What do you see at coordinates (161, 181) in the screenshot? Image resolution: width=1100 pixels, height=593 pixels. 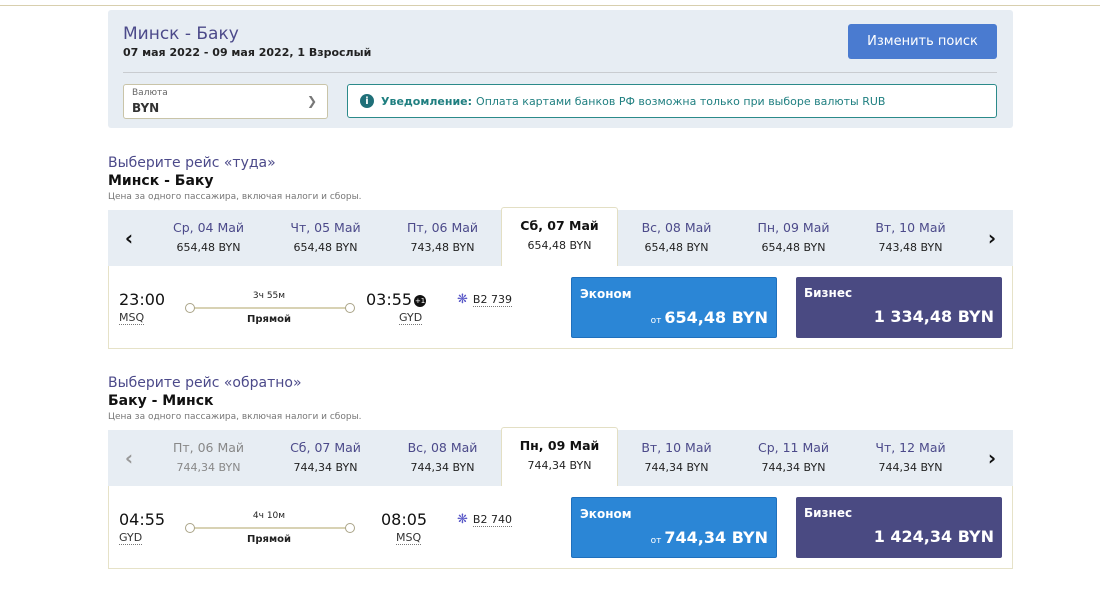 I see `section-route: Минск - Баку` at bounding box center [161, 181].